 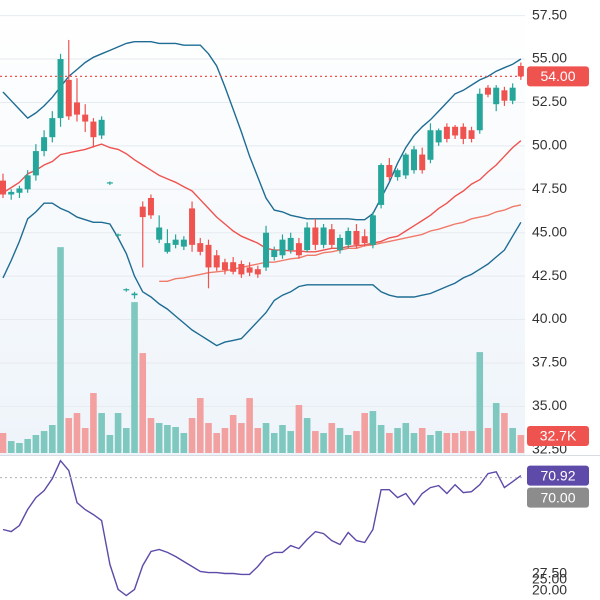 I want to click on y-tick-label: 50.00, so click(x=549, y=145).